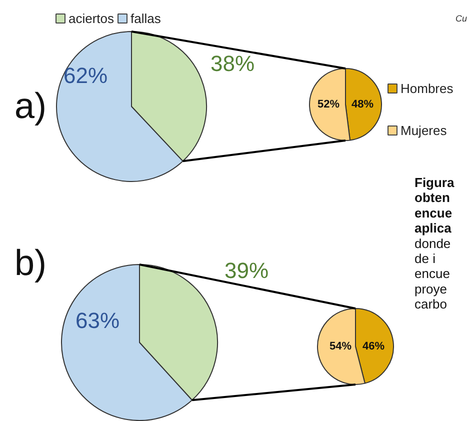 The image size is (470, 421). Describe the element at coordinates (434, 182) in the screenshot. I see `text: Figura` at that location.